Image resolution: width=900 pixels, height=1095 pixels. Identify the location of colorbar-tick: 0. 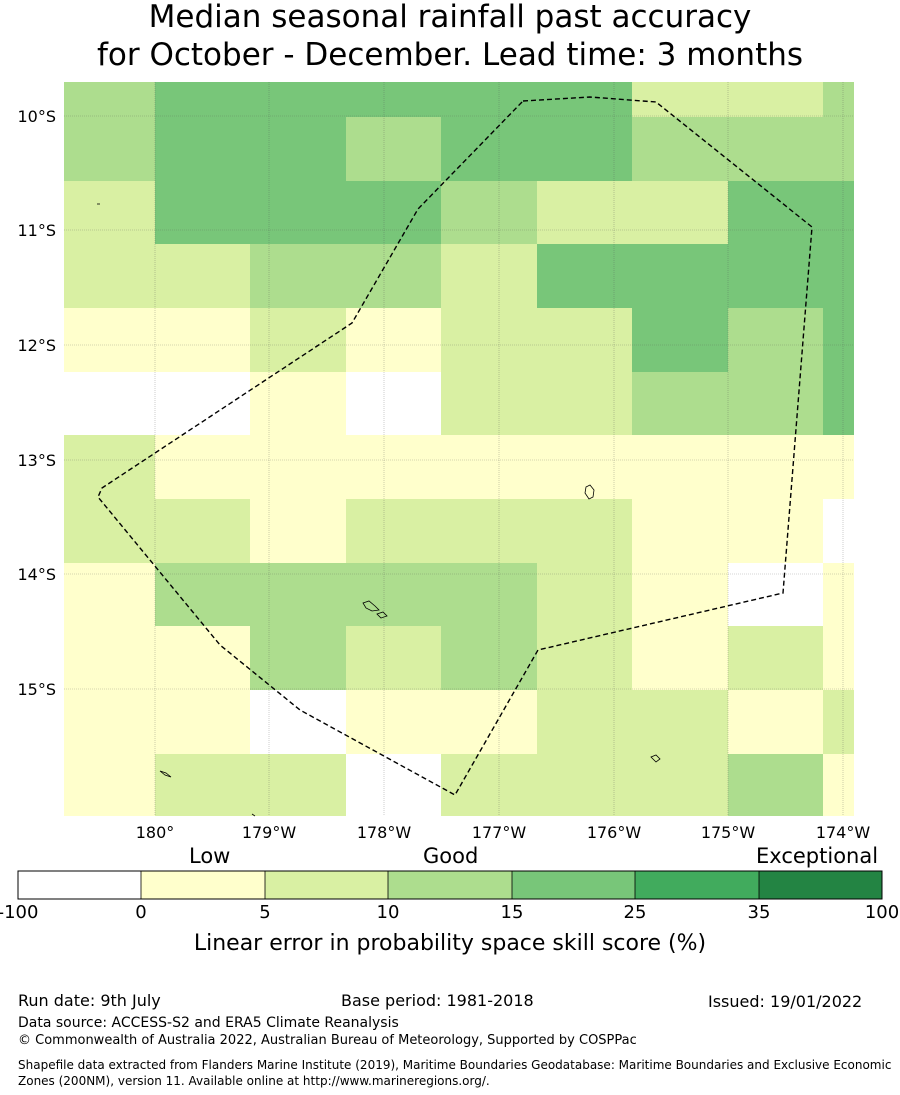
(141, 912).